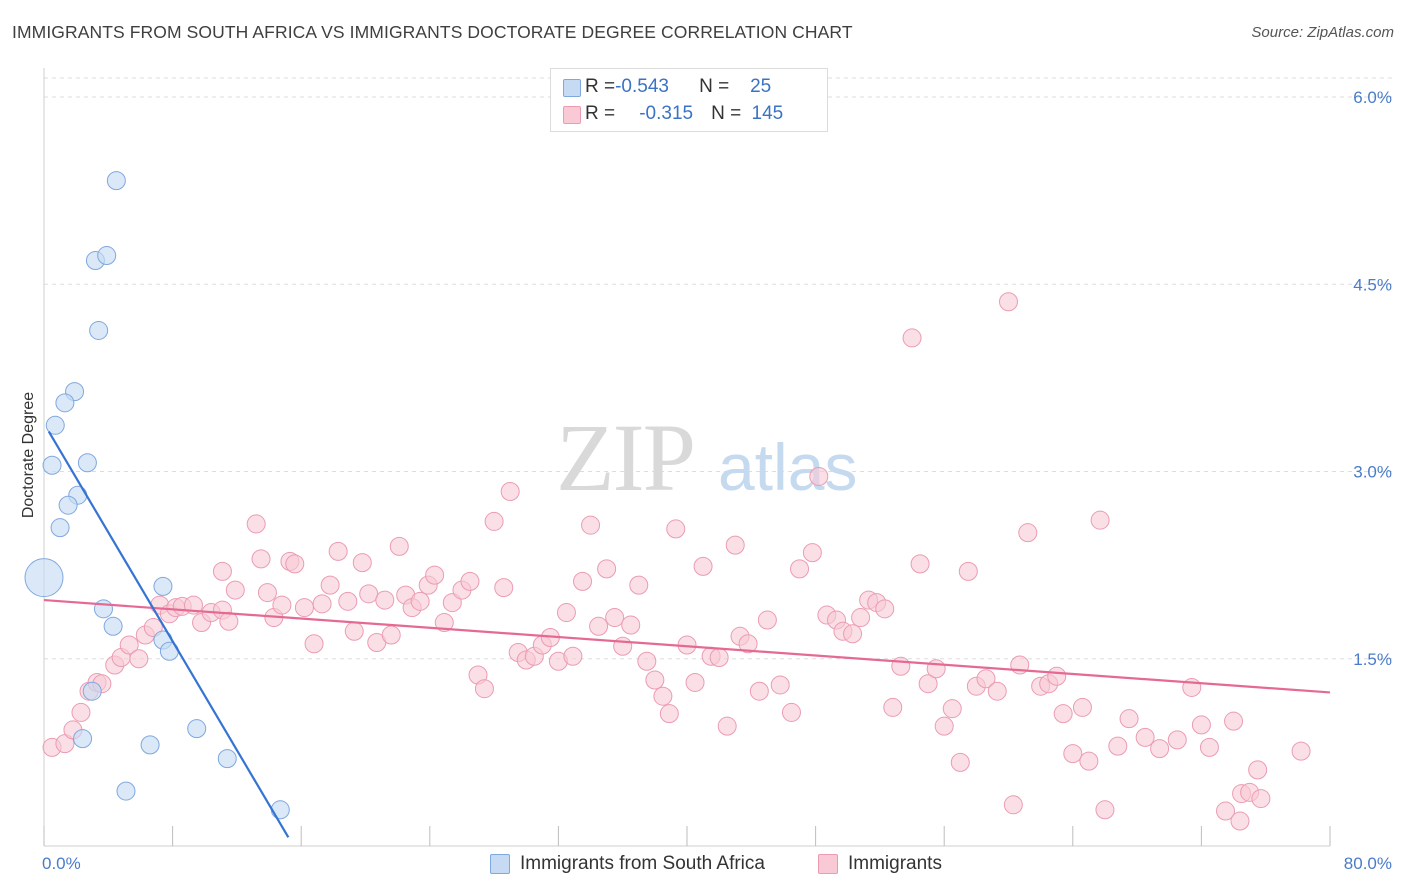  I want to click on y-tick-label-1: 3.0%, so click(1372, 472).